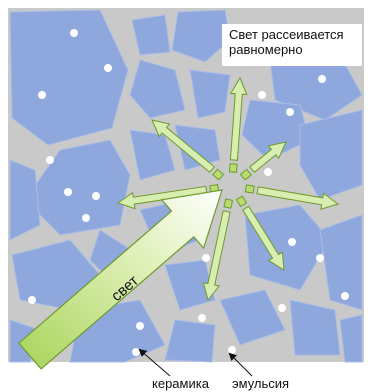 This screenshot has width=370, height=392. What do you see at coordinates (286, 34) in the screenshot?
I see `caption-line: Свет рассеивается` at bounding box center [286, 34].